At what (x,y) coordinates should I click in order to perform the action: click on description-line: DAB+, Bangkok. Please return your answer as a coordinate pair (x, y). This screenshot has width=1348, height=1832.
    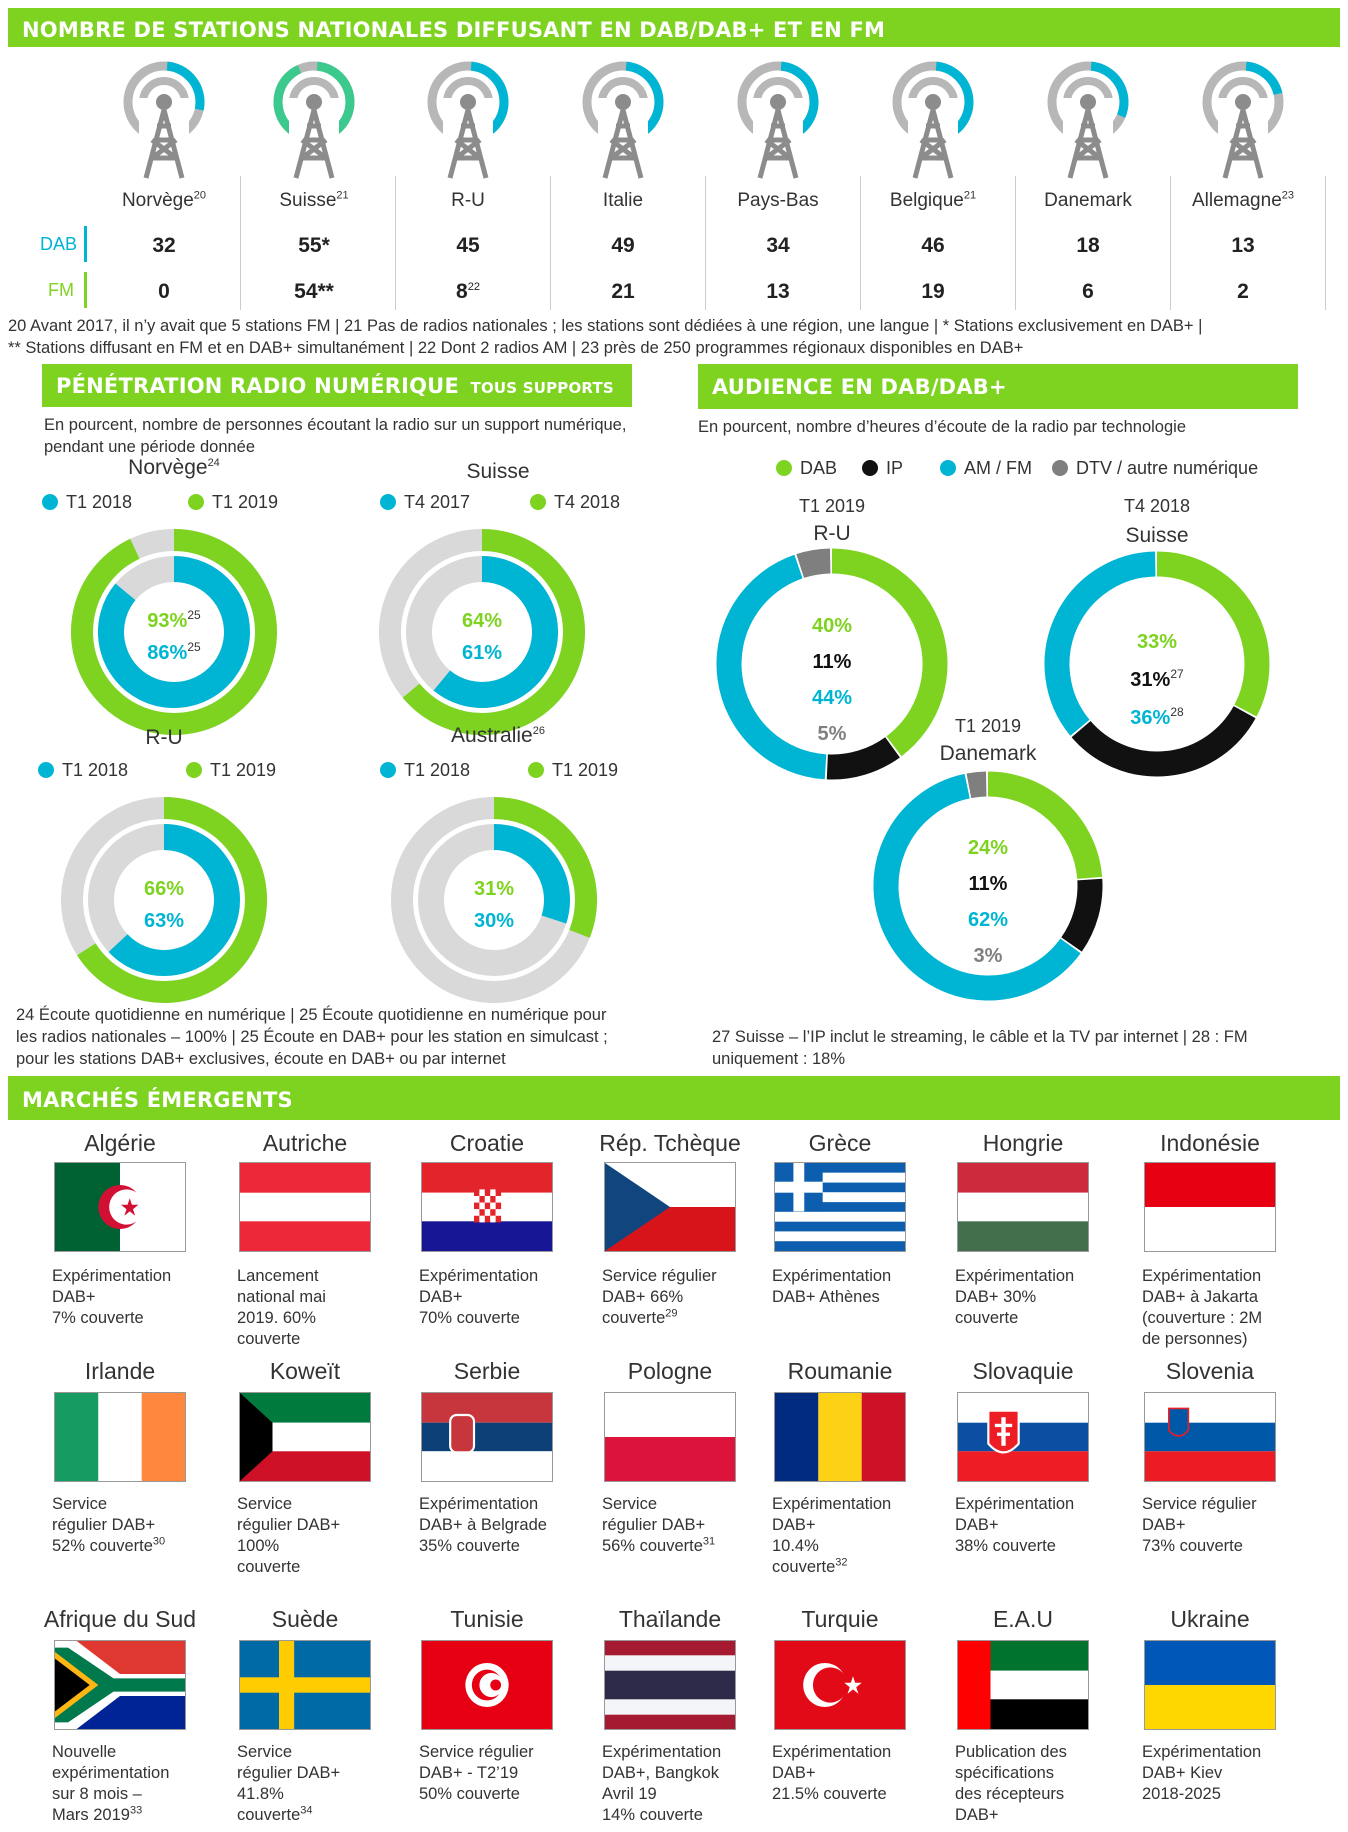
    Looking at the image, I should click on (660, 1773).